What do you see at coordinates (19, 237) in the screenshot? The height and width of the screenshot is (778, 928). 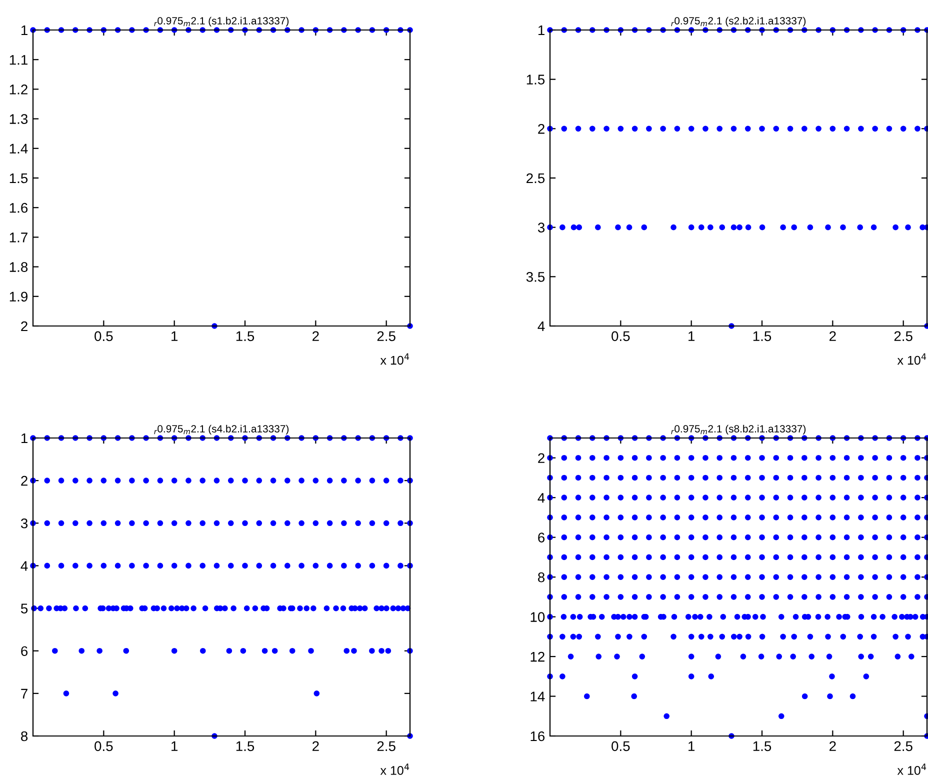 I see `y-tick-label: 1.7` at bounding box center [19, 237].